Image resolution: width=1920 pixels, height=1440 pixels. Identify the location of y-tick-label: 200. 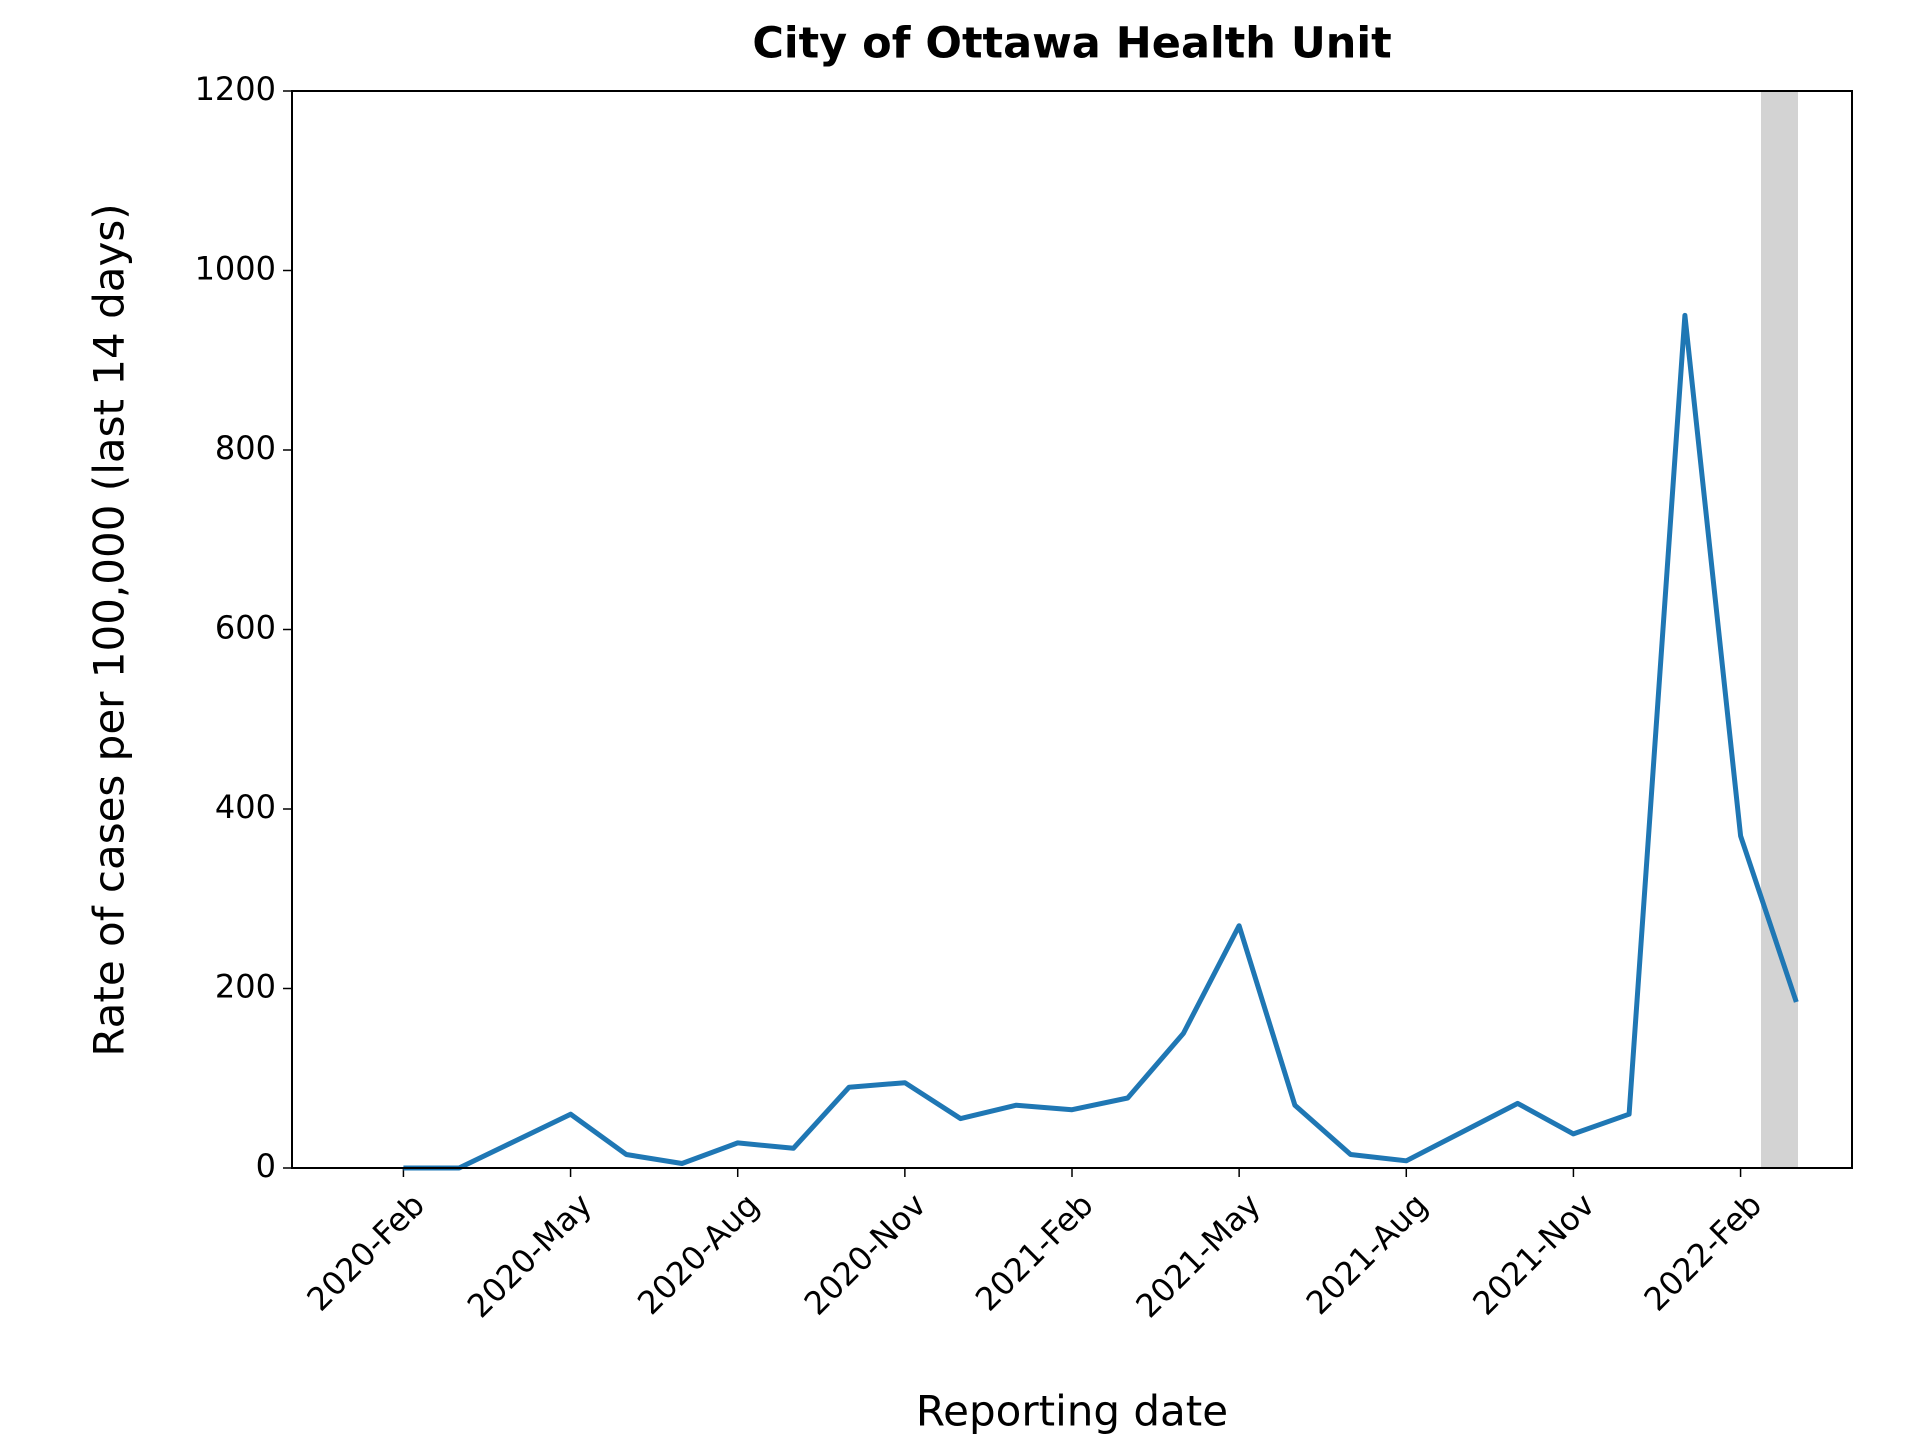
(245, 987).